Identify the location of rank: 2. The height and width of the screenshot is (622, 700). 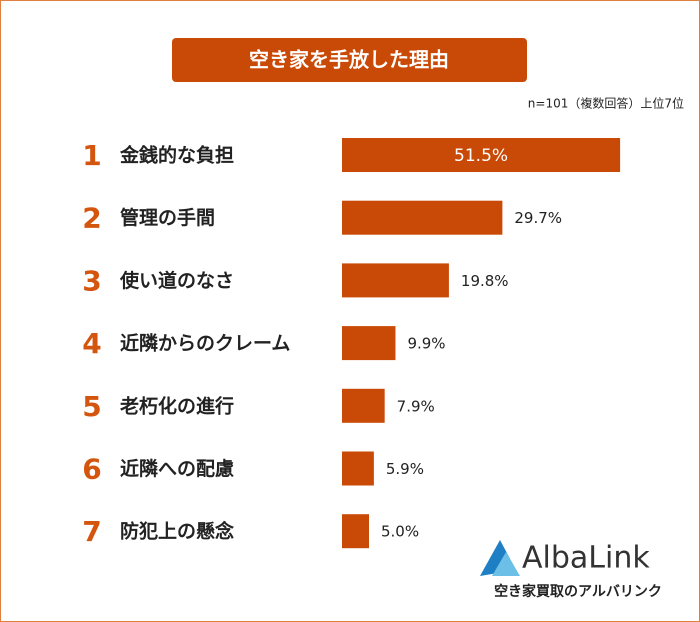
(91, 218).